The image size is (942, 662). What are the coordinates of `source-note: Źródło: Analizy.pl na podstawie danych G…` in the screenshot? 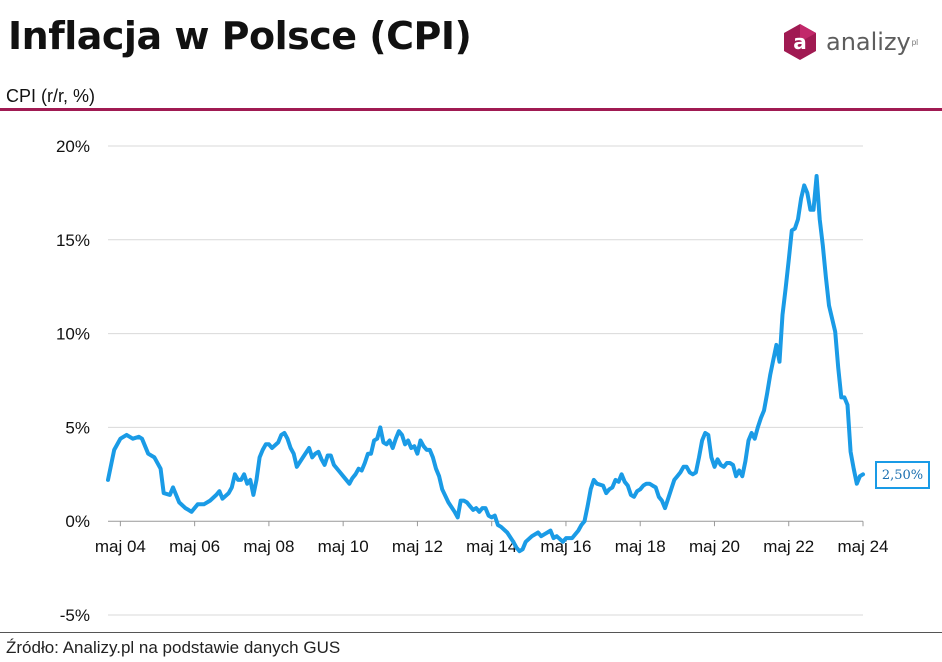 It's located at (173, 647).